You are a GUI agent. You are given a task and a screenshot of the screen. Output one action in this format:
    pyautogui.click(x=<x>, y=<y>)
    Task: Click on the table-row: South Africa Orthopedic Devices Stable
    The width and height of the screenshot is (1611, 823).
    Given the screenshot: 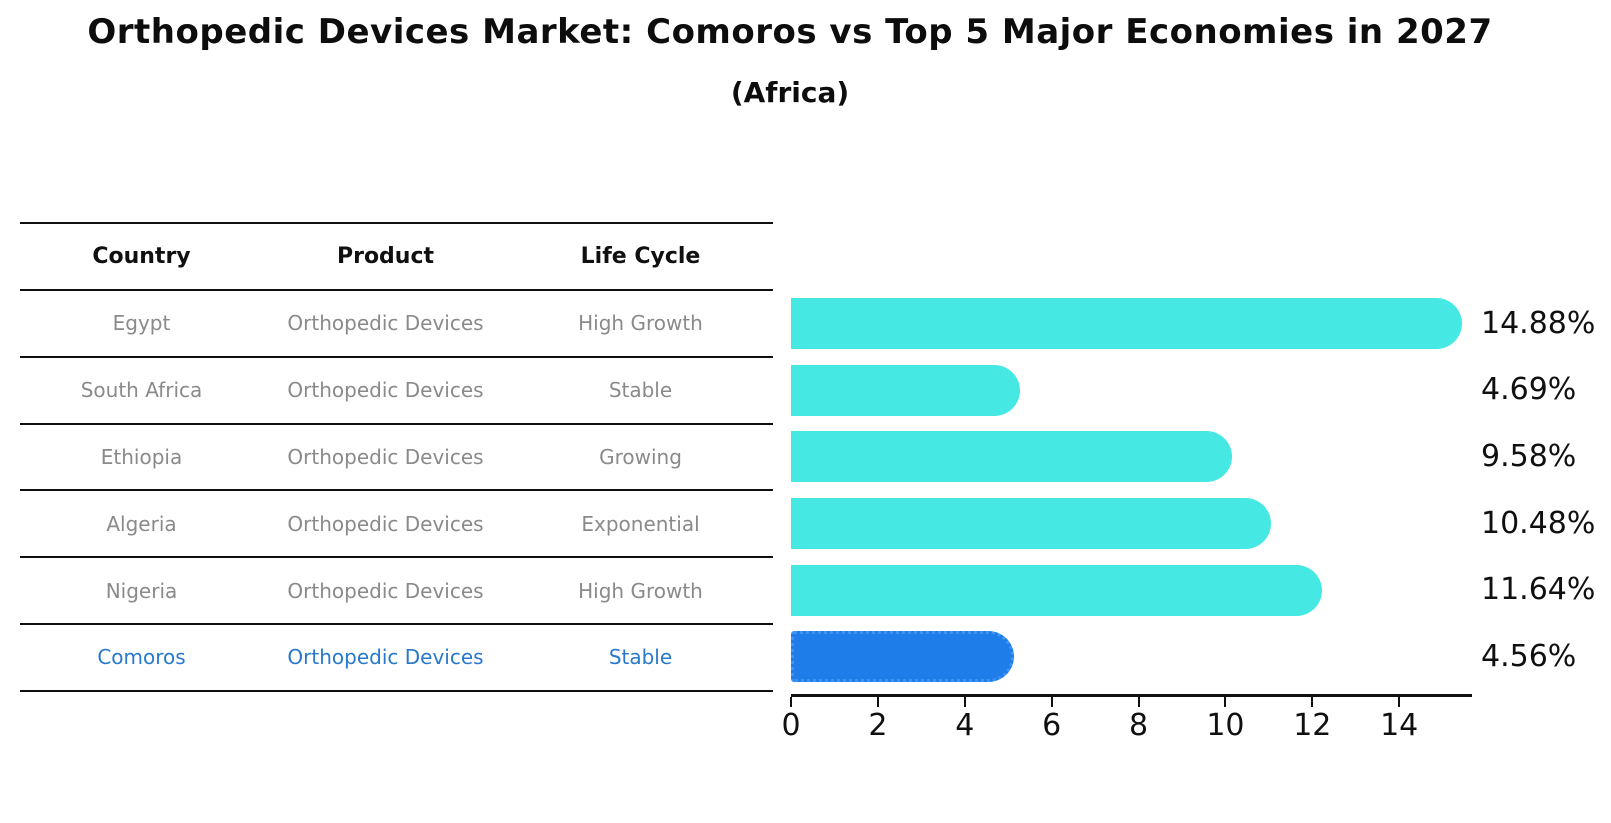 What is the action you would take?
    pyautogui.click(x=396, y=391)
    